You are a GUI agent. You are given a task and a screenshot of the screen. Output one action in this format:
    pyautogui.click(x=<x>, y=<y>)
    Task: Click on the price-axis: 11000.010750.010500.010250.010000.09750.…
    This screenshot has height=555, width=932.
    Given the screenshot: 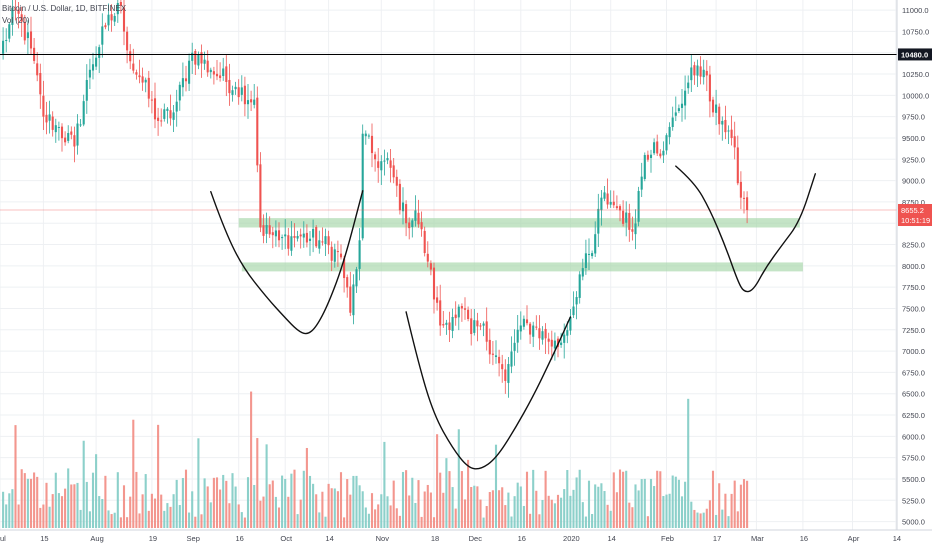 What is the action you would take?
    pyautogui.click(x=914, y=265)
    